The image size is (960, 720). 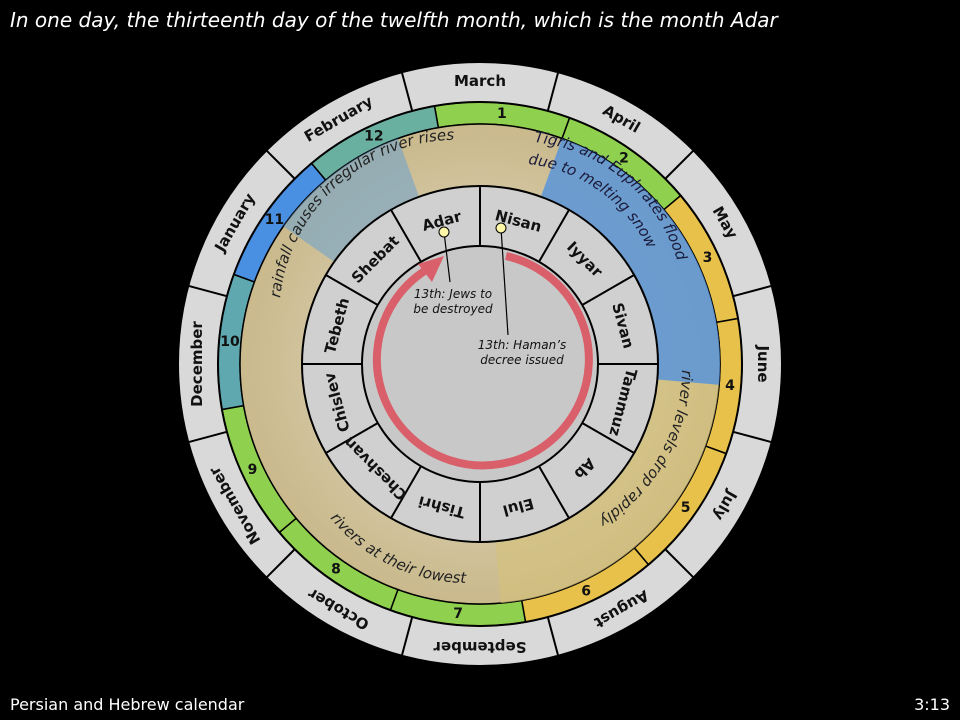 I want to click on persian-month-number: 7, so click(x=458, y=614).